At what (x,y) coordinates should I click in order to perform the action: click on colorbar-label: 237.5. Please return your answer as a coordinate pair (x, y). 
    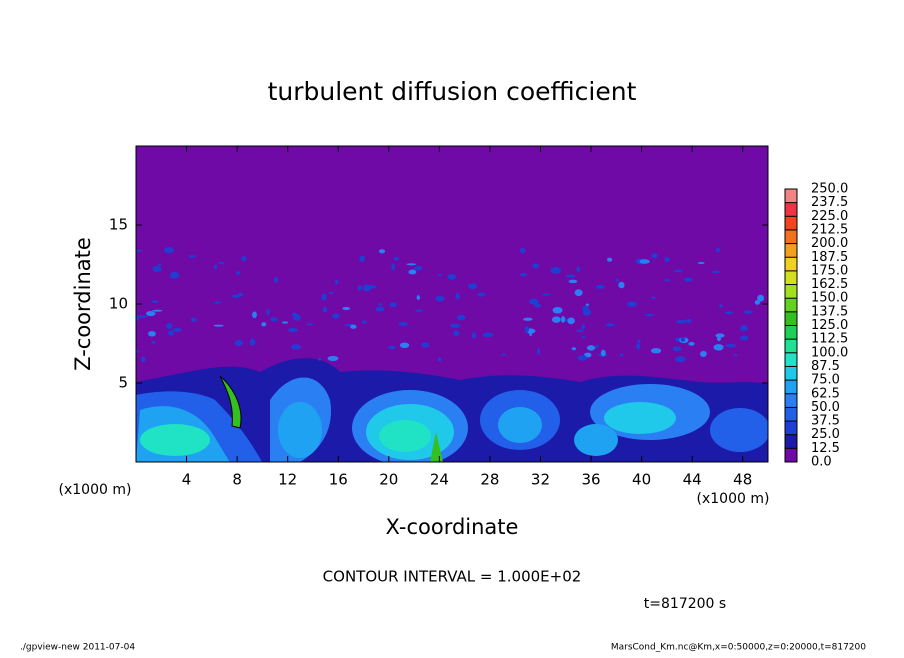
    Looking at the image, I should click on (829, 202).